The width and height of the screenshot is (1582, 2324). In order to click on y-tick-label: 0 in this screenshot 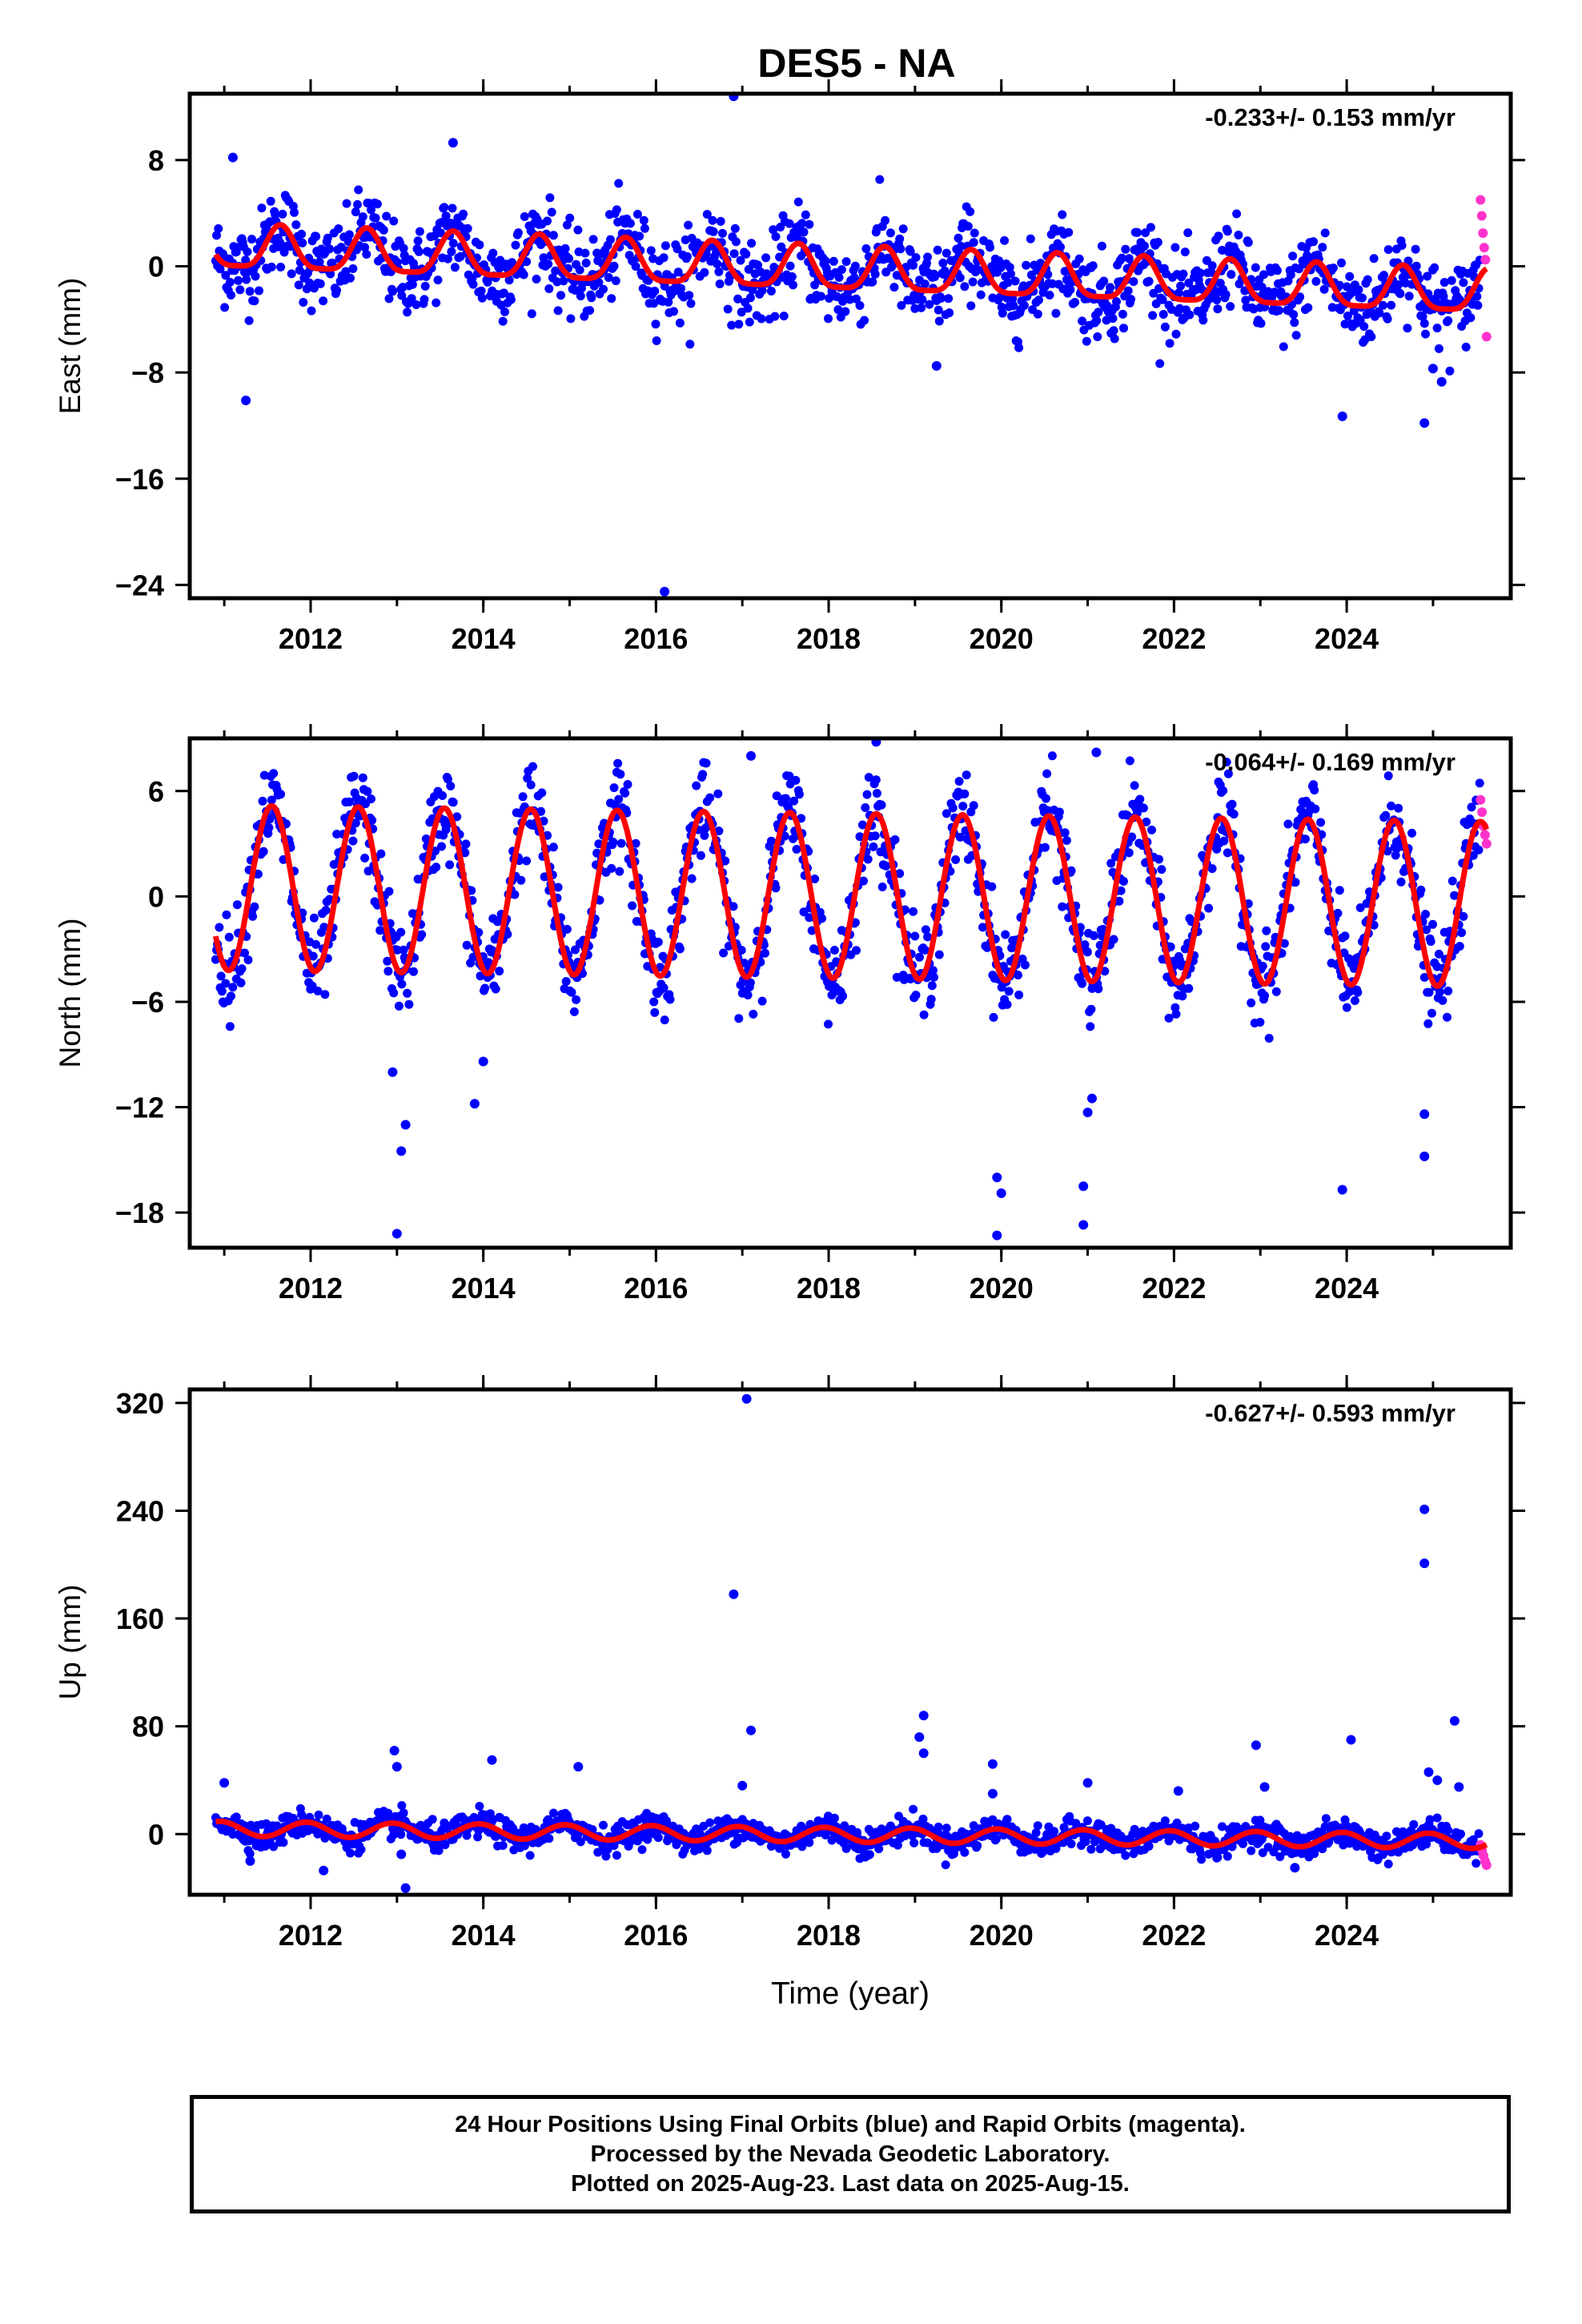, I will do `click(156, 896)`.